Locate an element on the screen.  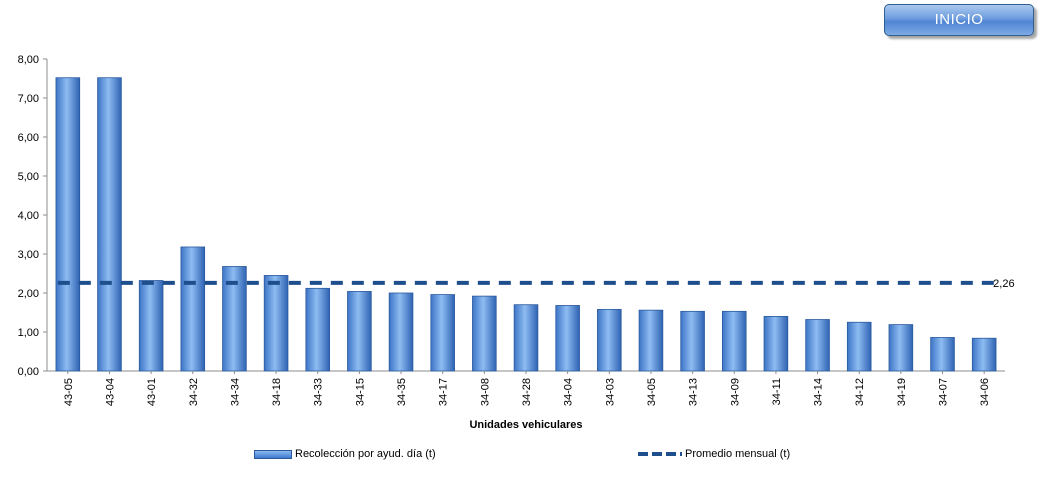
x-tick-label: 34-04 is located at coordinates (569, 392).